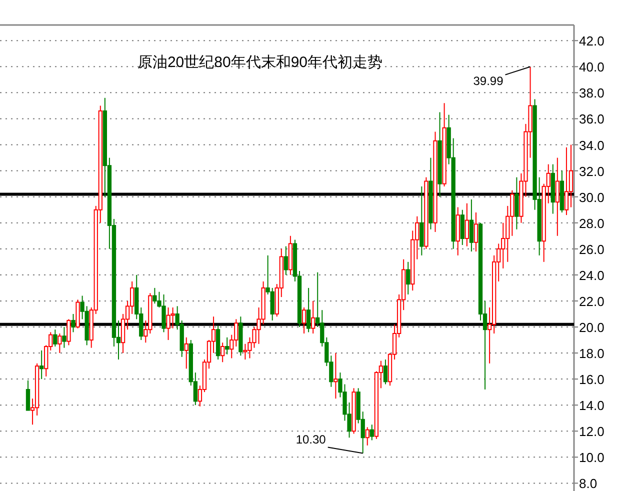  Describe the element at coordinates (591, 406) in the screenshot. I see `y-tick-label: 14.0` at that location.